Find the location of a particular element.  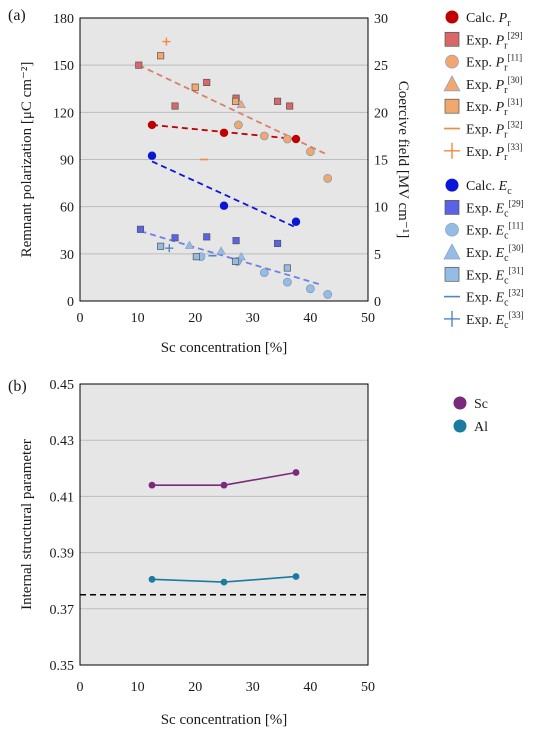

legend-label: Exp. Pr[33] is located at coordinates (494, 152).